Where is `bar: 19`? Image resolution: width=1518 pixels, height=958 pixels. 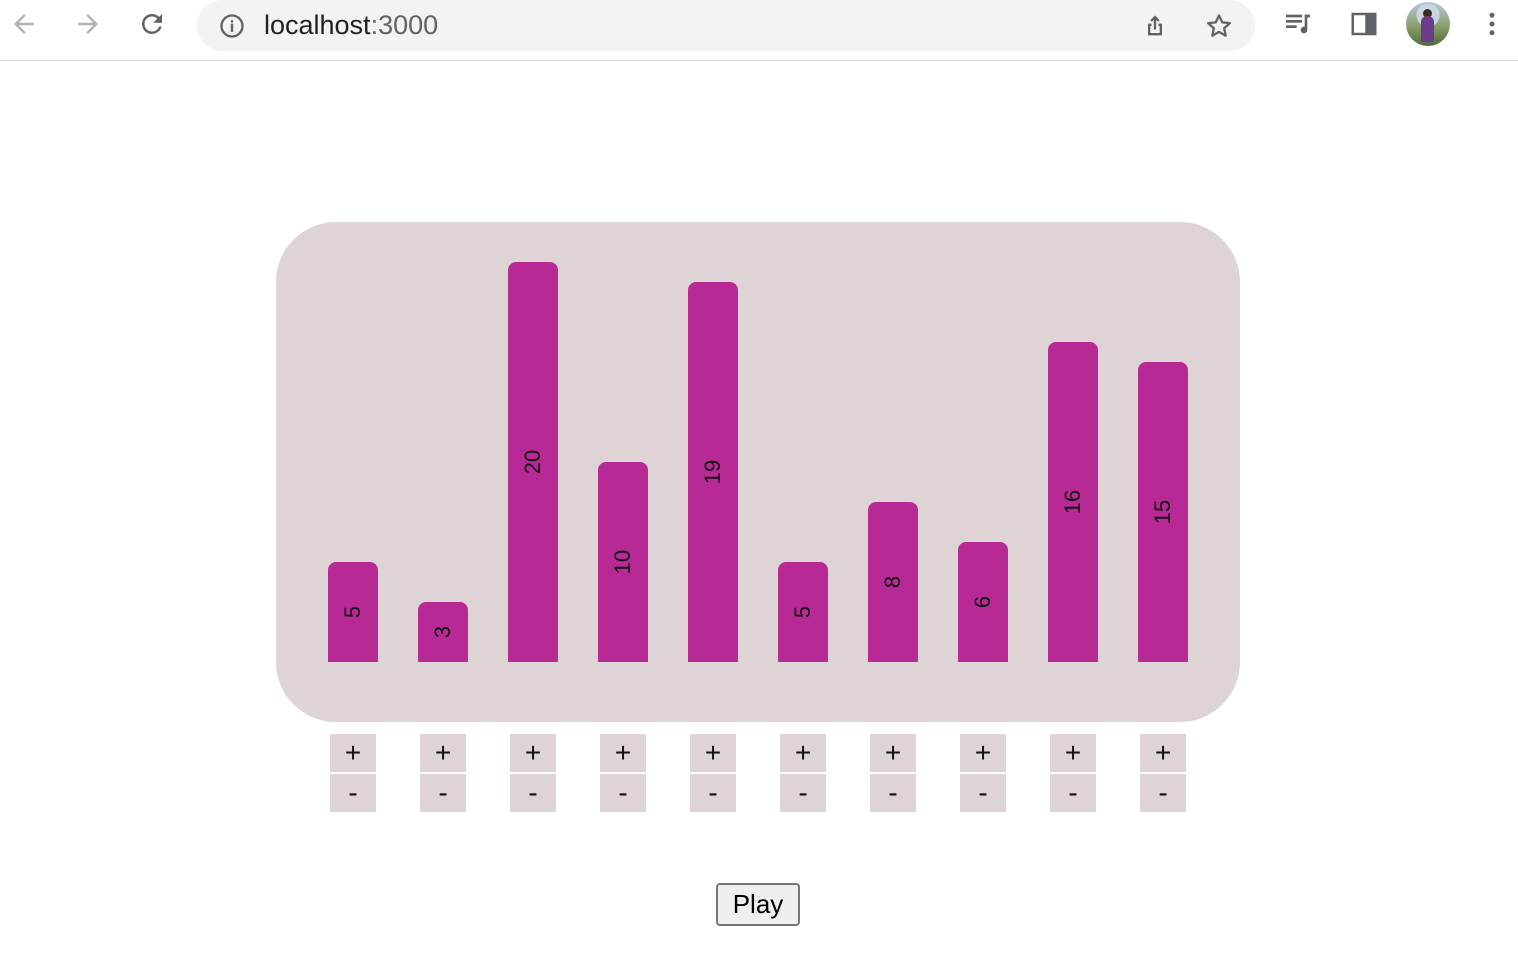 bar: 19 is located at coordinates (713, 472).